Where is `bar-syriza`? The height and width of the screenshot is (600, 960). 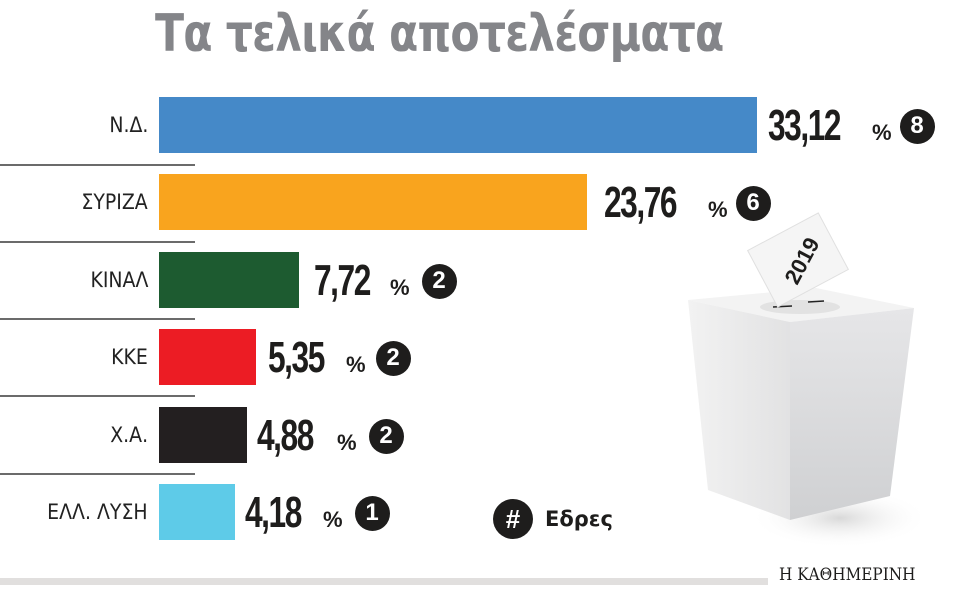
bar-syriza is located at coordinates (373, 202).